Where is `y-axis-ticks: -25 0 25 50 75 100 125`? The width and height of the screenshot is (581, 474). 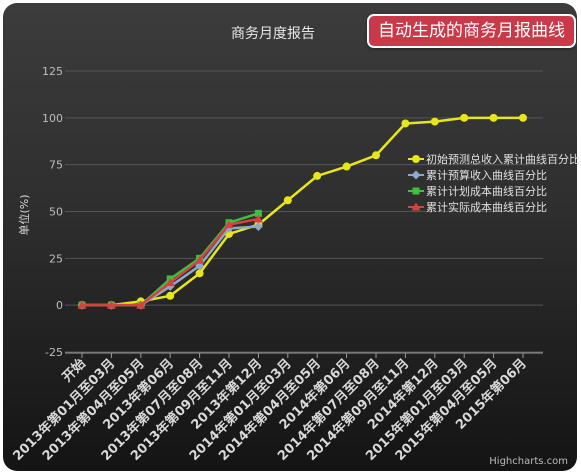 y-axis-ticks: -25 0 25 50 75 100 125 is located at coordinates (52, 212).